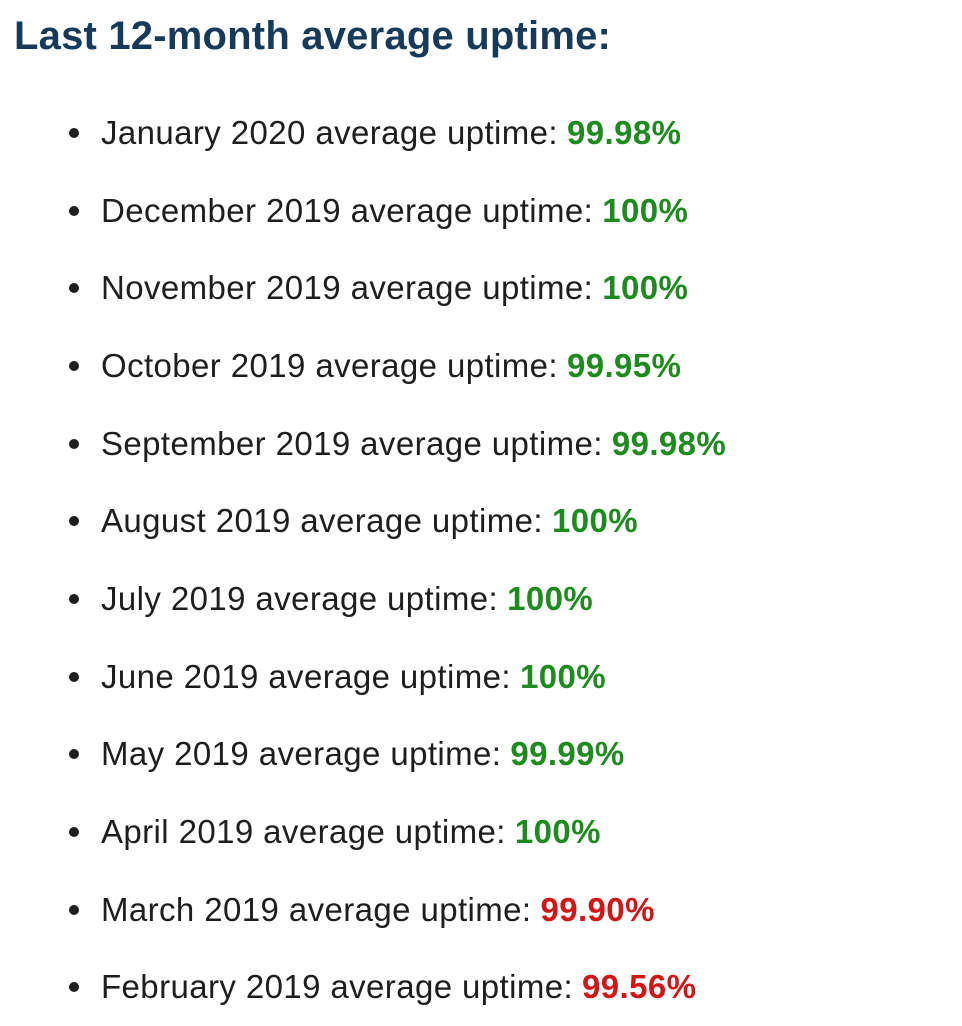 The width and height of the screenshot is (962, 1026). I want to click on uptime-value: 99.99%, so click(567, 754).